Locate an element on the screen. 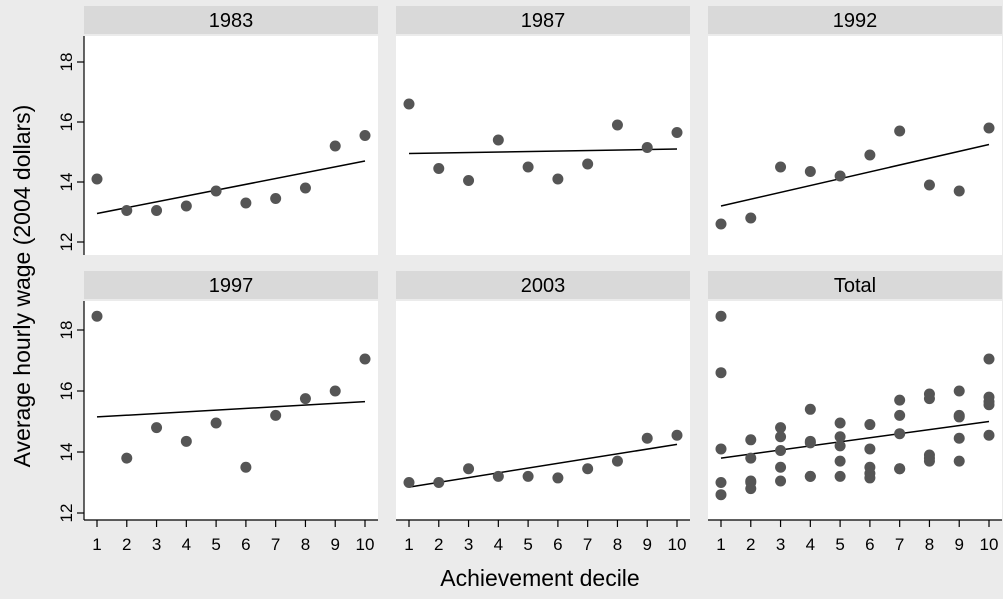  panel-2003: 2003 1 2 3 4 5 6 7 8 9 10 is located at coordinates (543, 412).